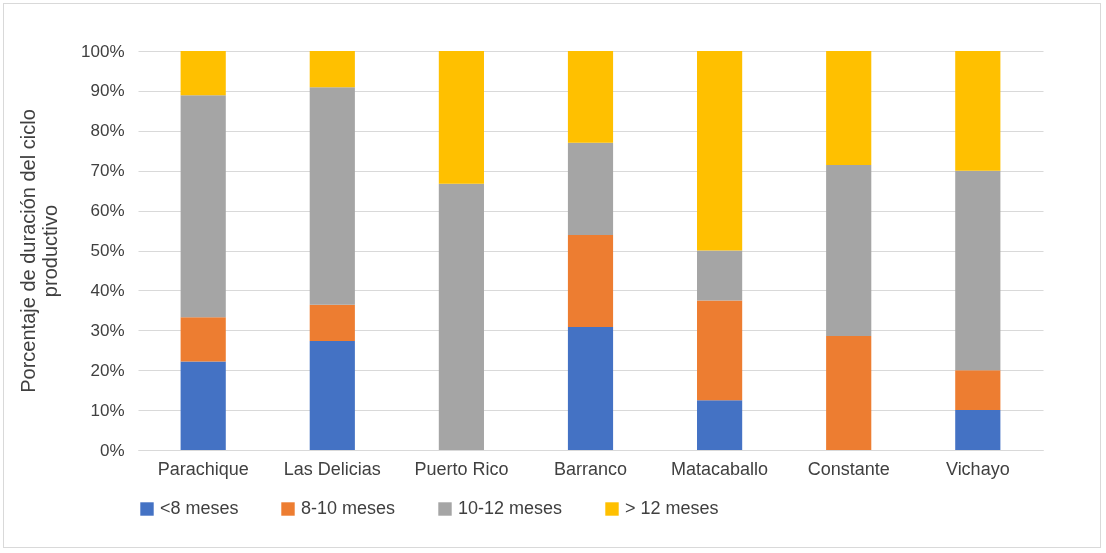 Image resolution: width=1106 pixels, height=553 pixels. Describe the element at coordinates (39, 251) in the screenshot. I see `y-axis-title: Porcentaje de duración del ciclo productivo` at that location.